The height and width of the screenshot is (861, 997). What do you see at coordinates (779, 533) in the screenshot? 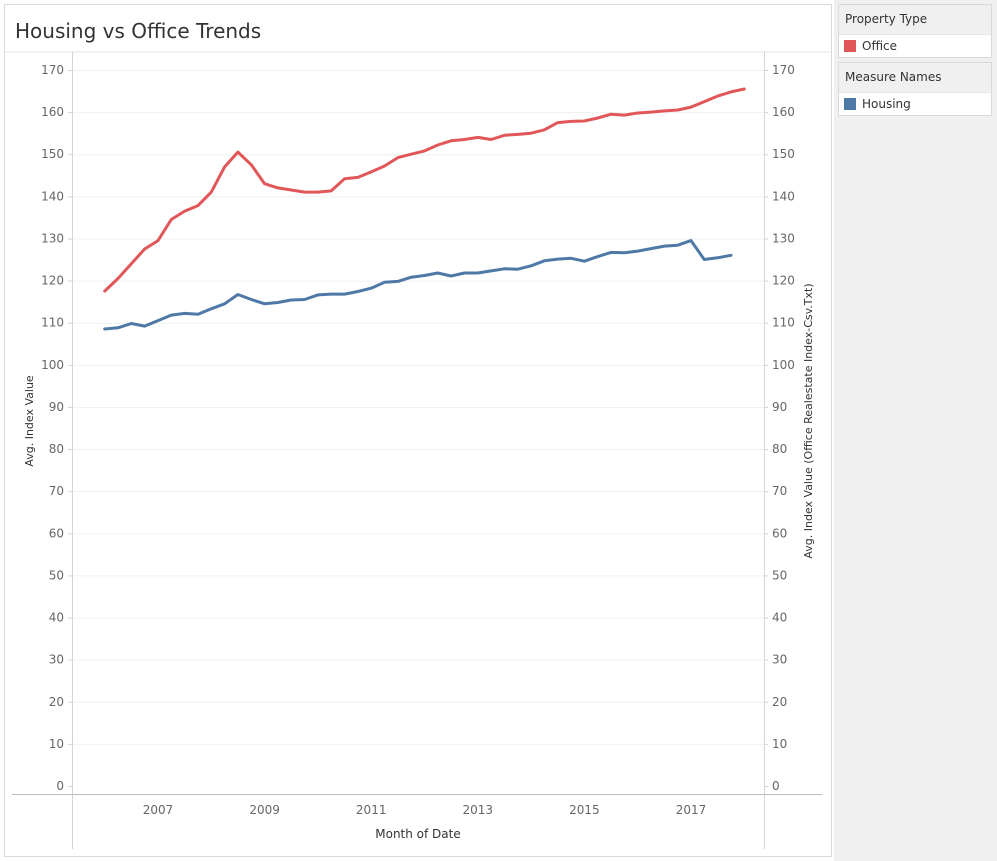
I see `y-tick-label-right: 60` at bounding box center [779, 533].